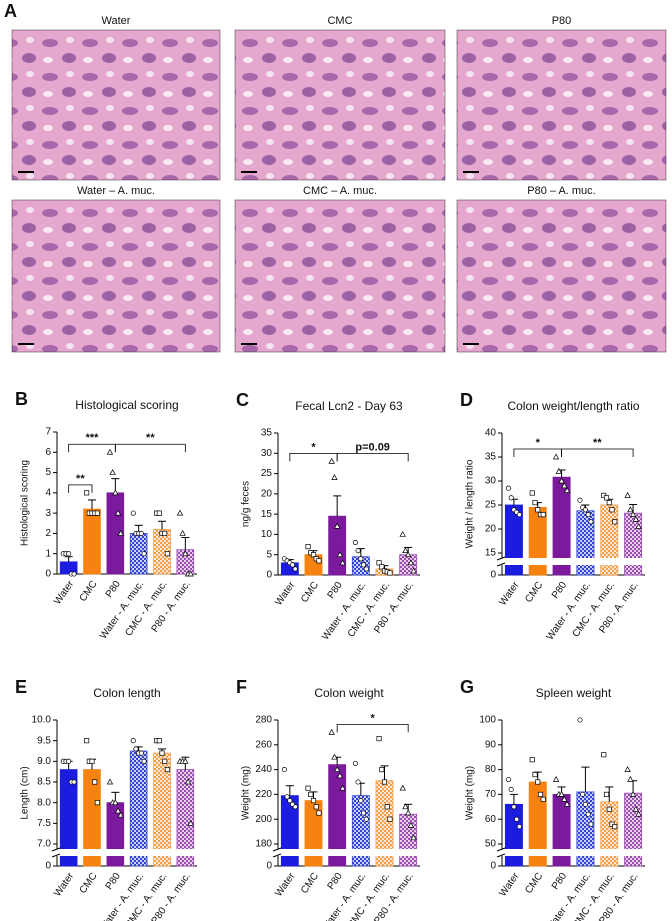  I want to click on significance-label: **, so click(597, 443).